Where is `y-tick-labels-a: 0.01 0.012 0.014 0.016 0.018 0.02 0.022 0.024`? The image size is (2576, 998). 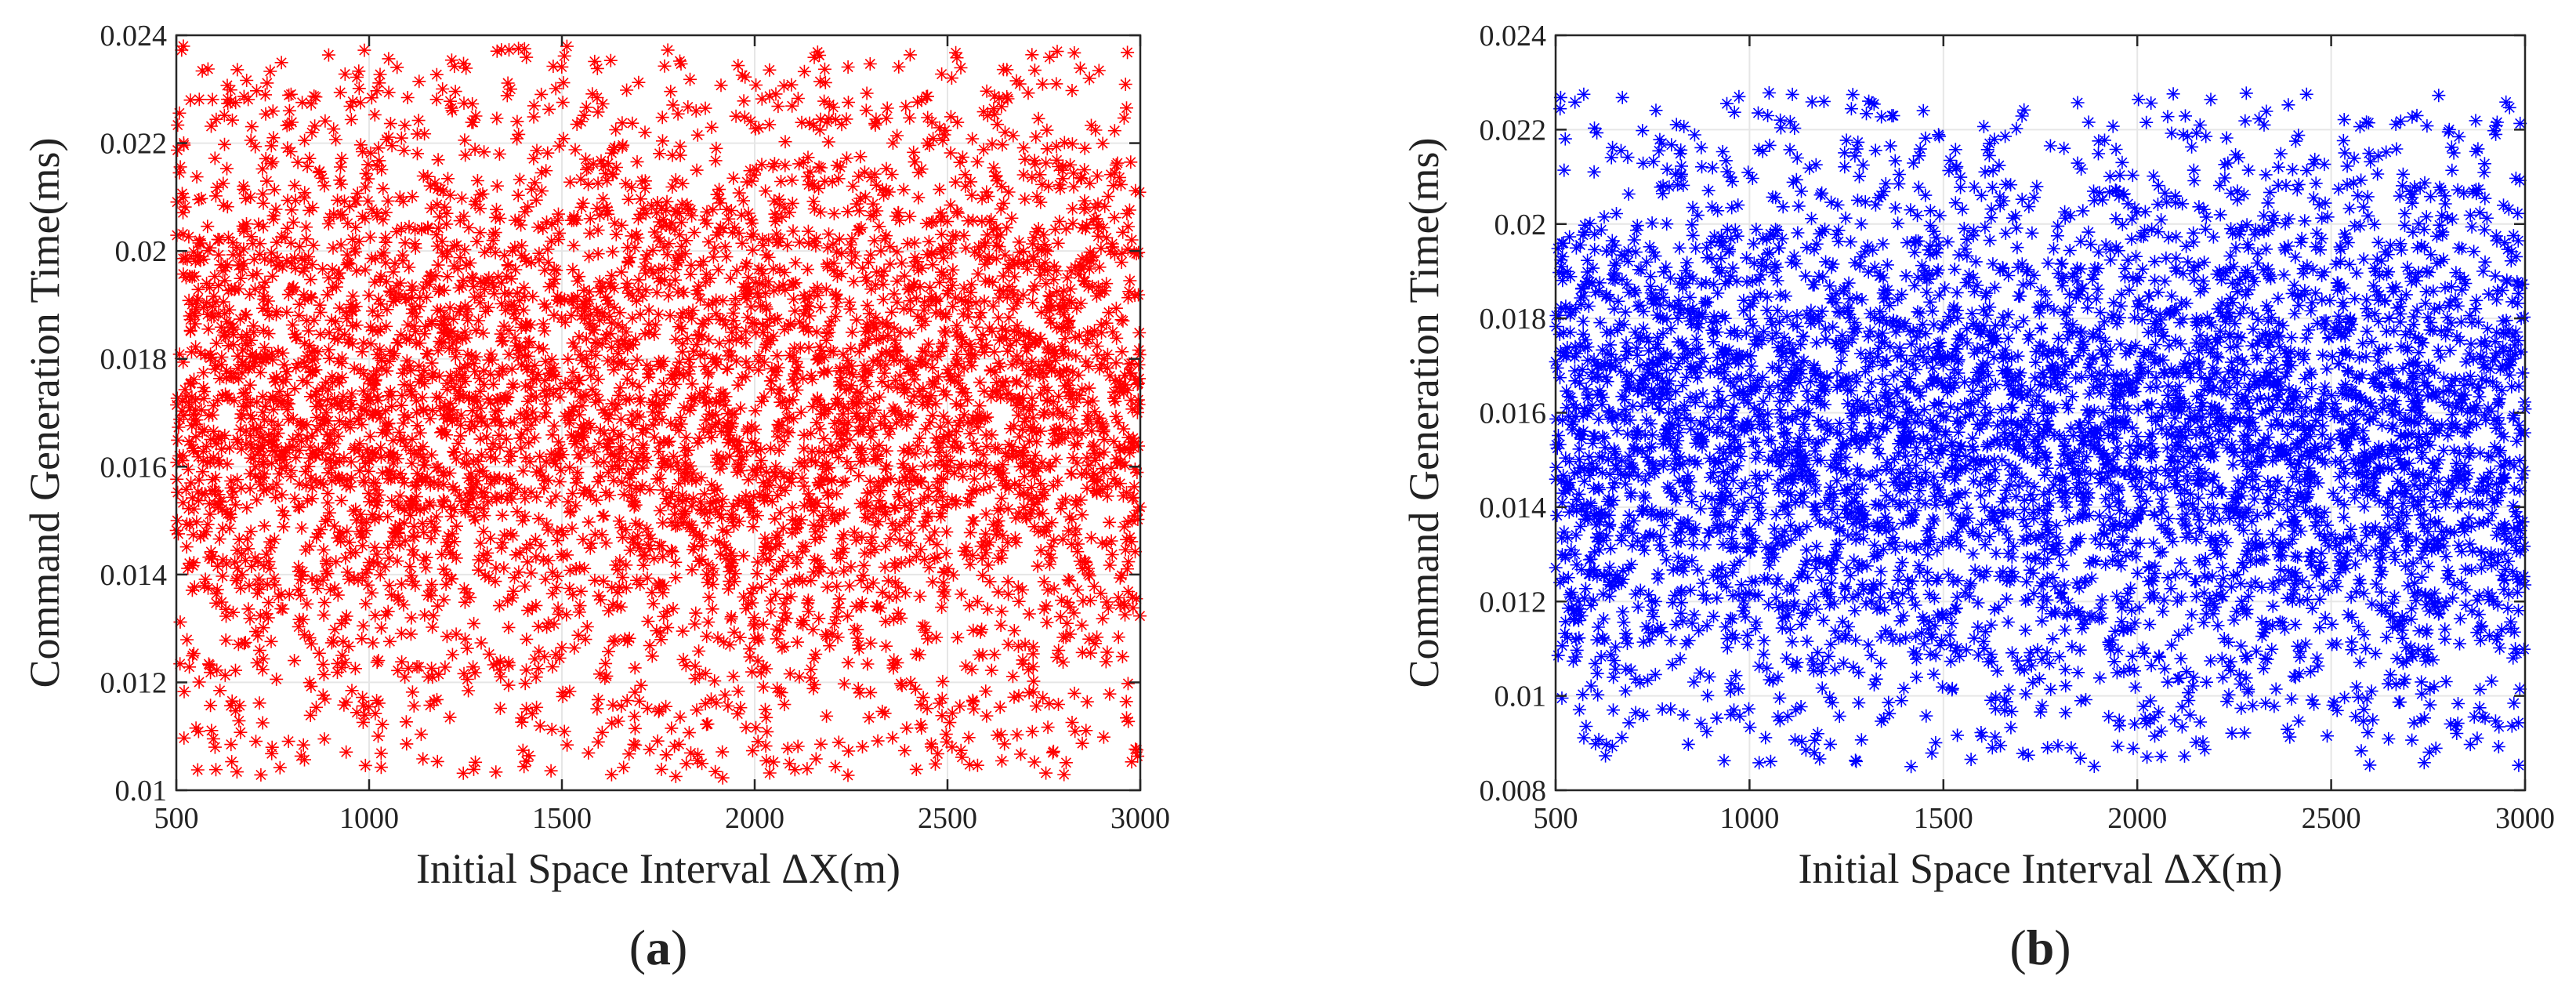 y-tick-labels-a: 0.01 0.012 0.014 0.016 0.018 0.02 0.022 0.024 is located at coordinates (134, 414).